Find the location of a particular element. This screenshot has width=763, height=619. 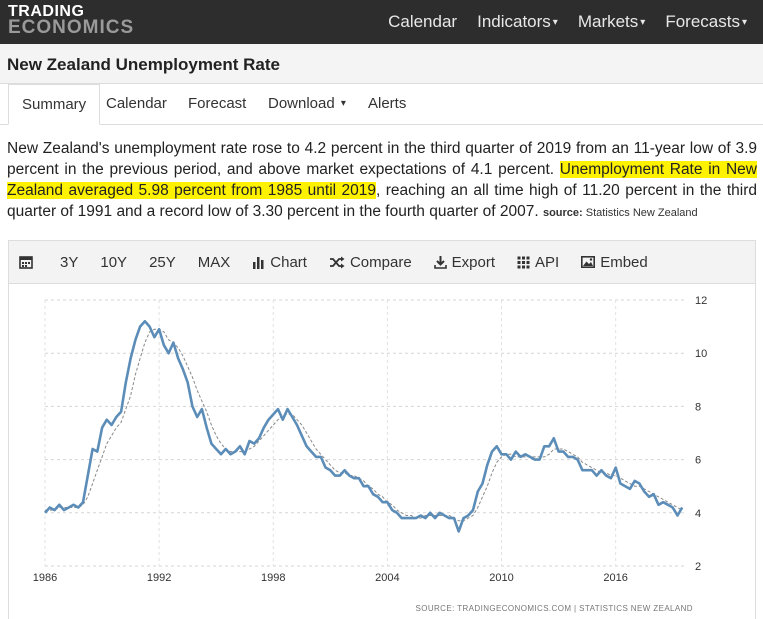

export-button: Export is located at coordinates (464, 262).